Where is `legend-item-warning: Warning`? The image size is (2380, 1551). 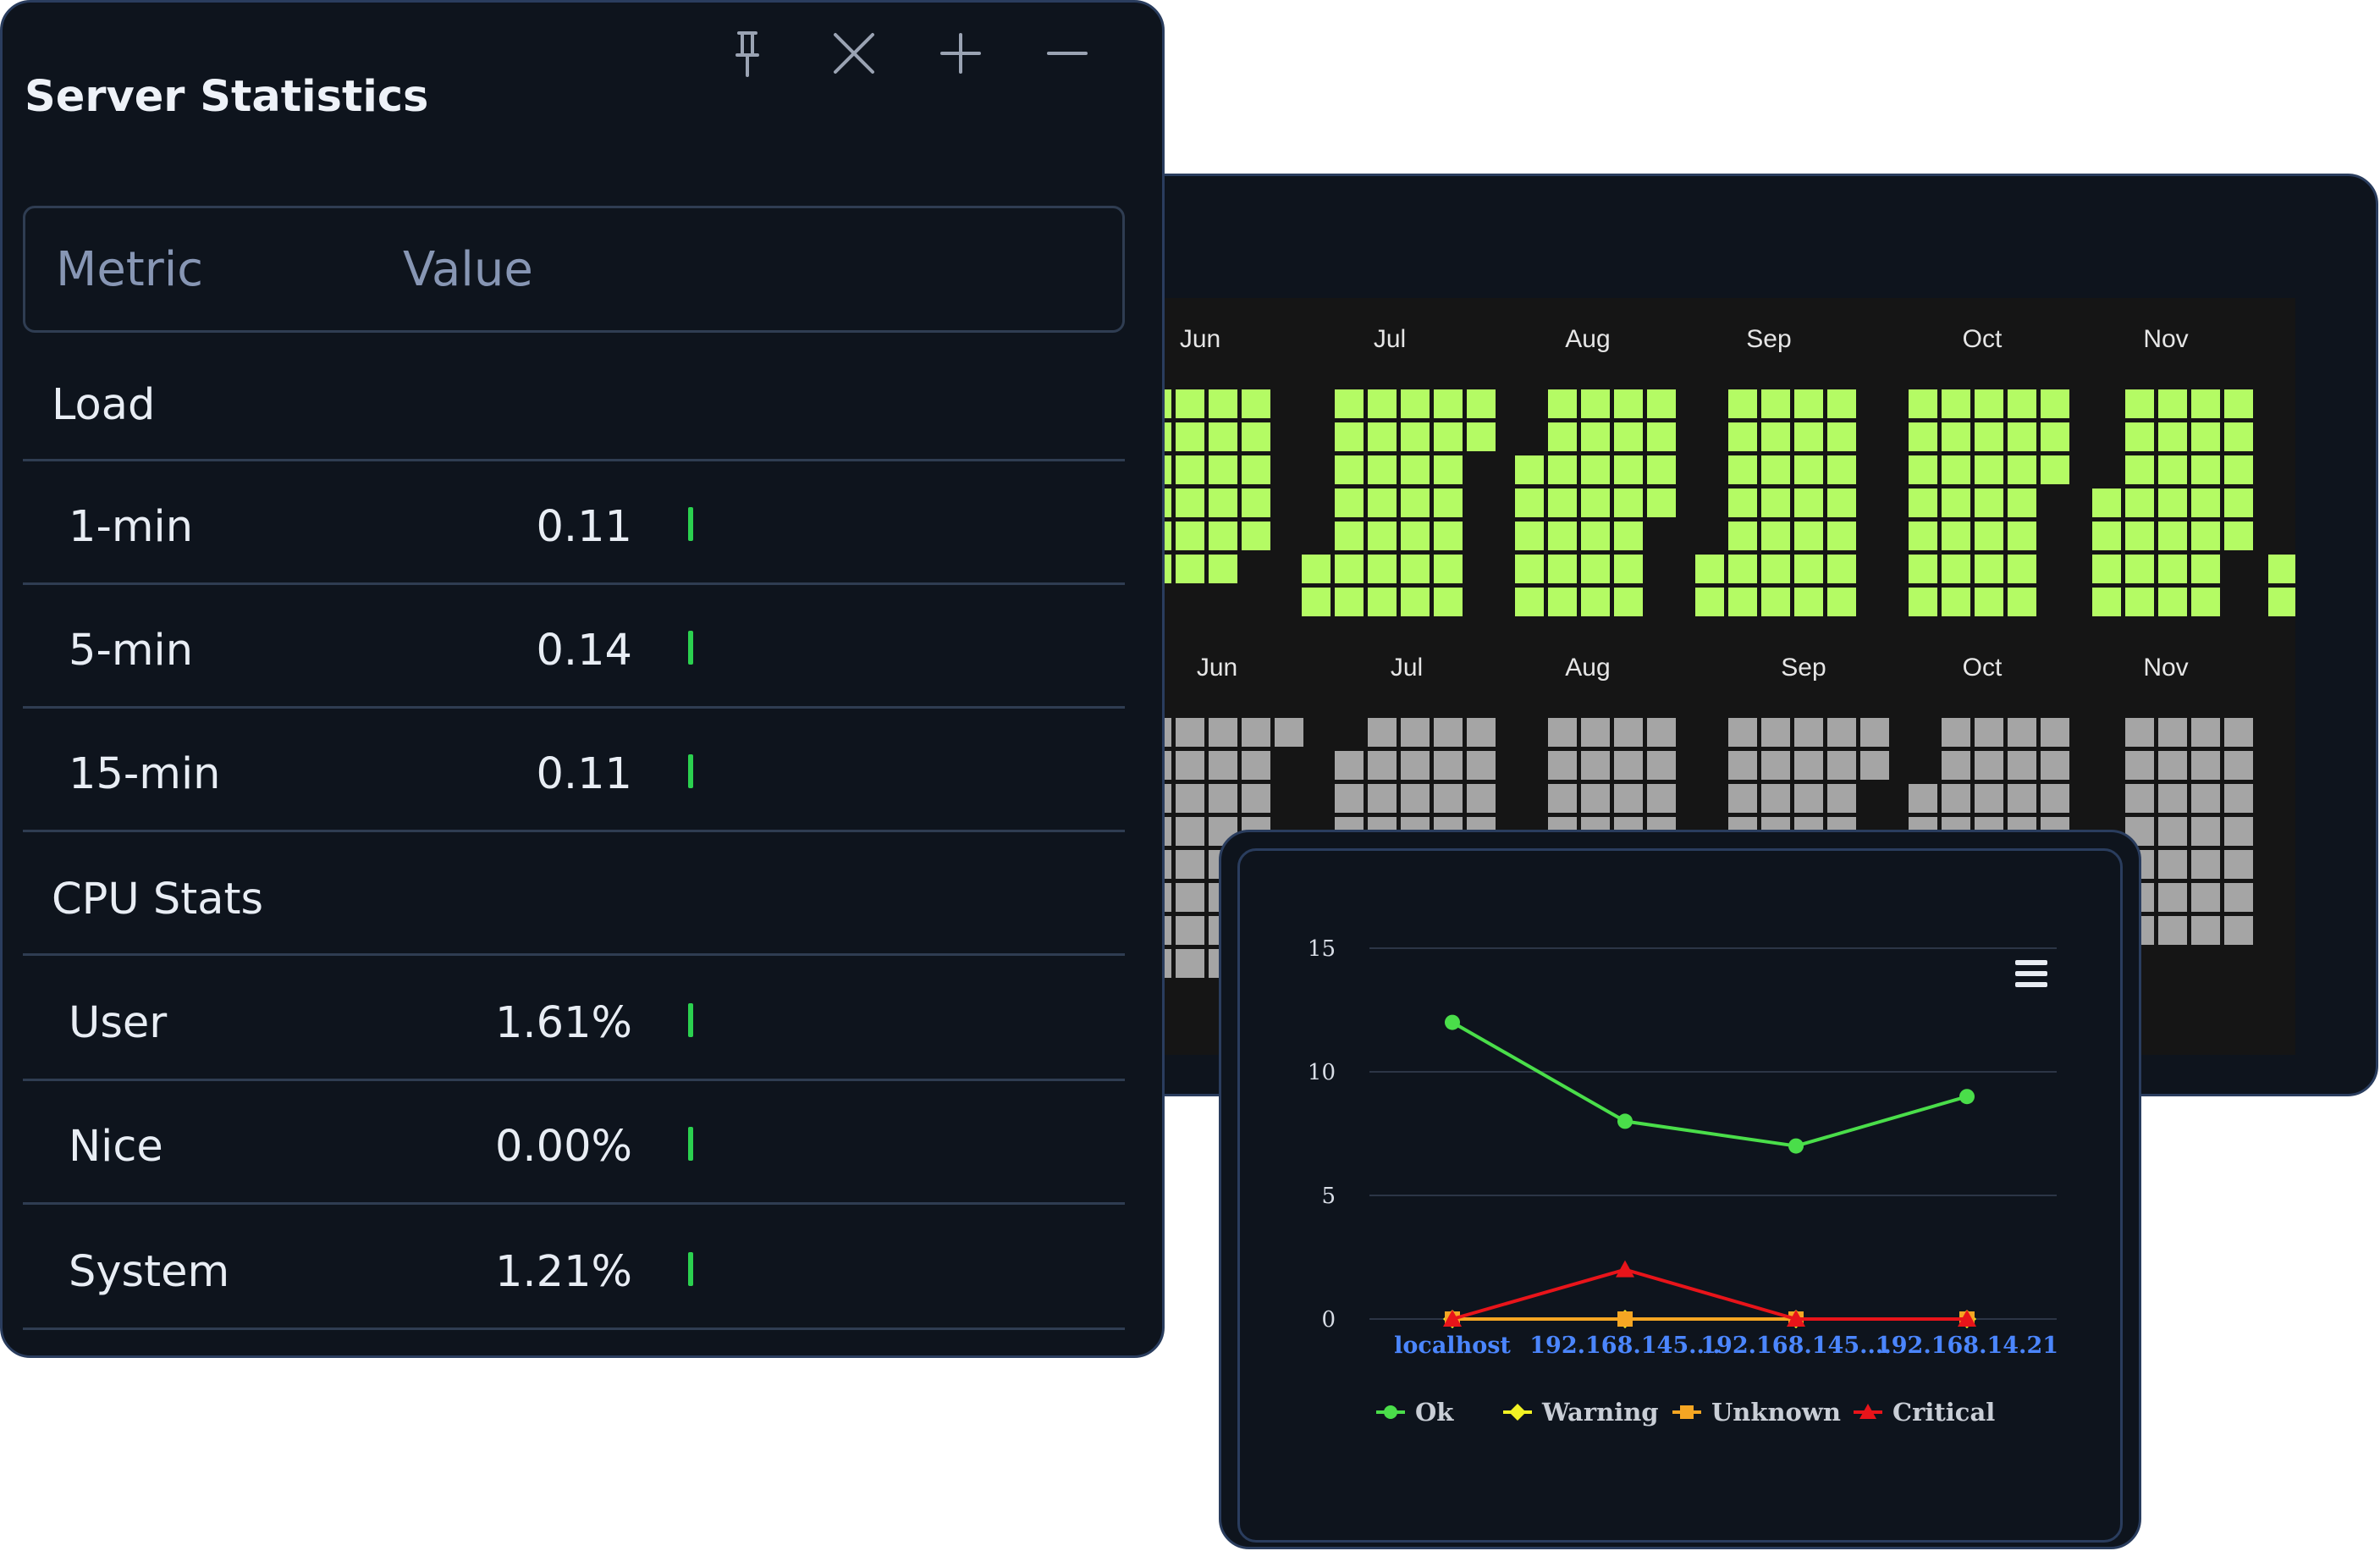
legend-item-warning: Warning is located at coordinates (1581, 1412).